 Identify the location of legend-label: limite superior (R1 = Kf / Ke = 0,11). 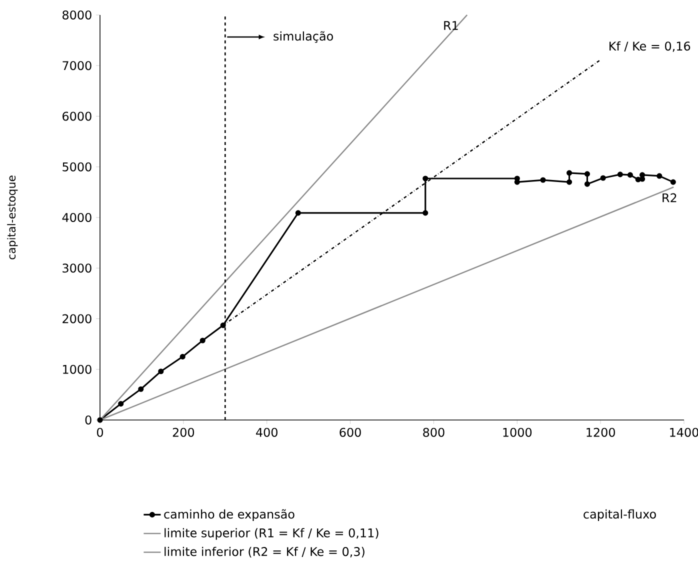
(271, 534).